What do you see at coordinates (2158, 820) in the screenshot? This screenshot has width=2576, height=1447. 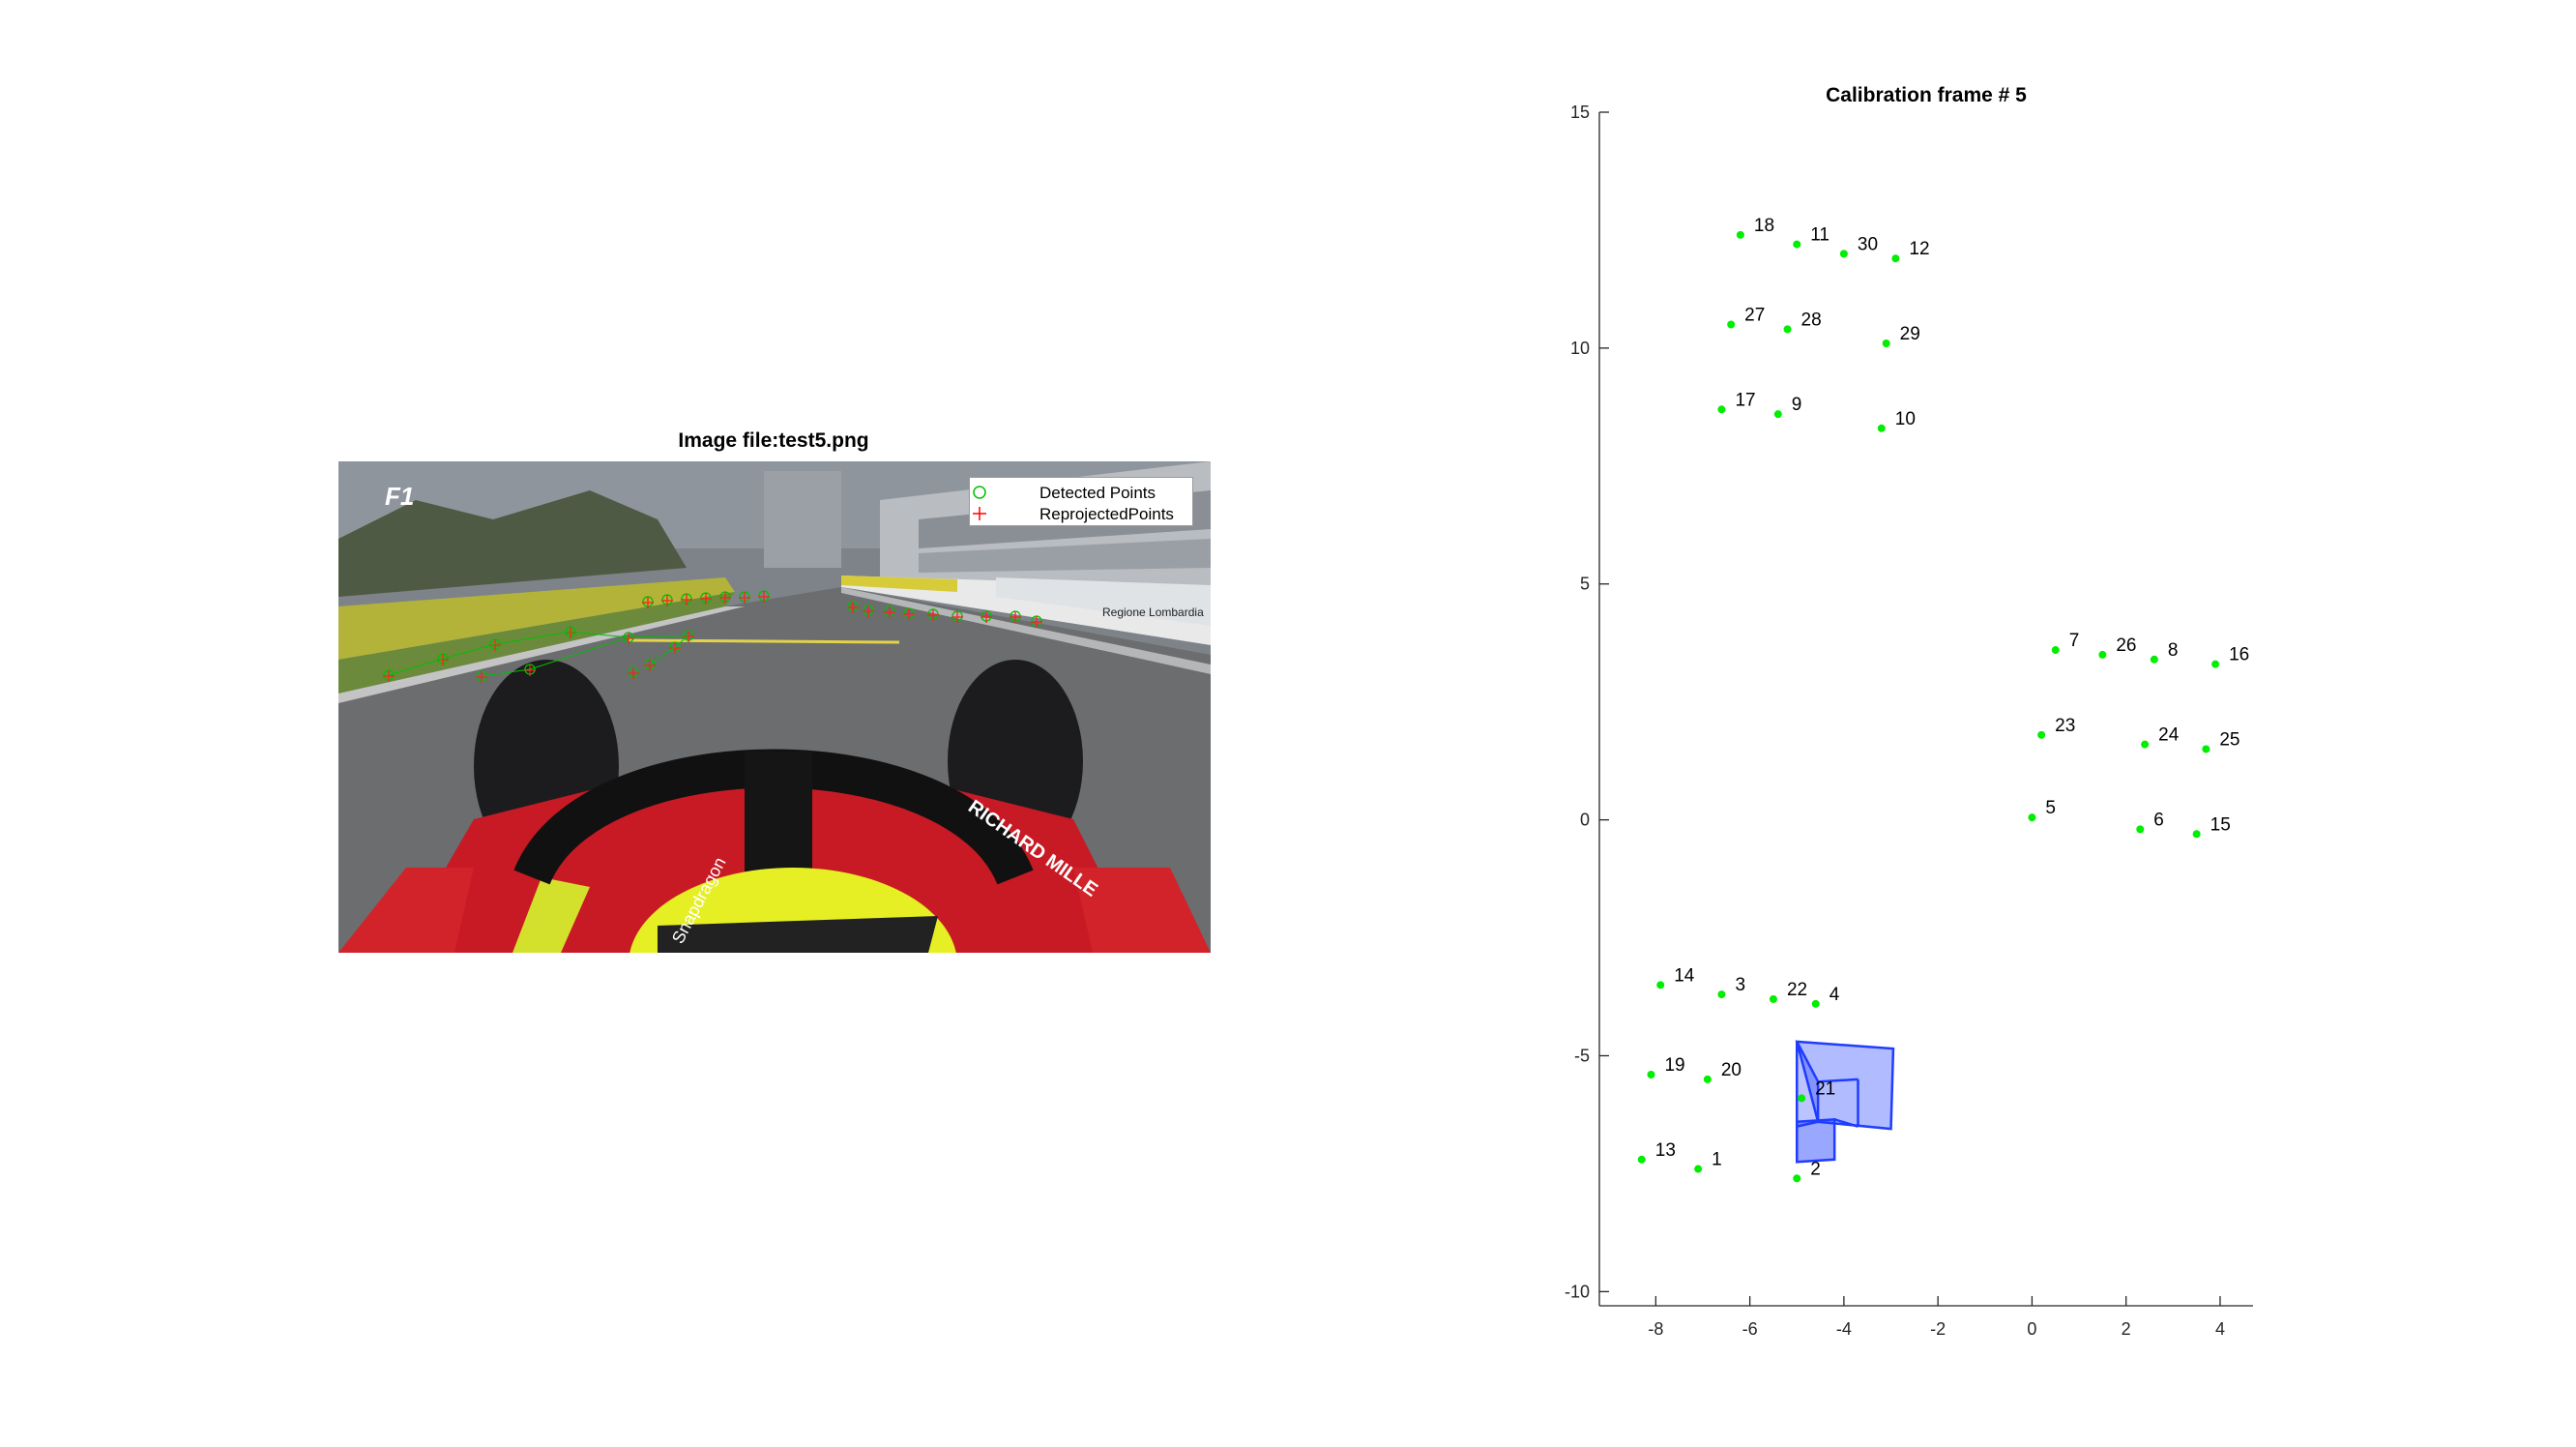 I see `point-label: 6` at bounding box center [2158, 820].